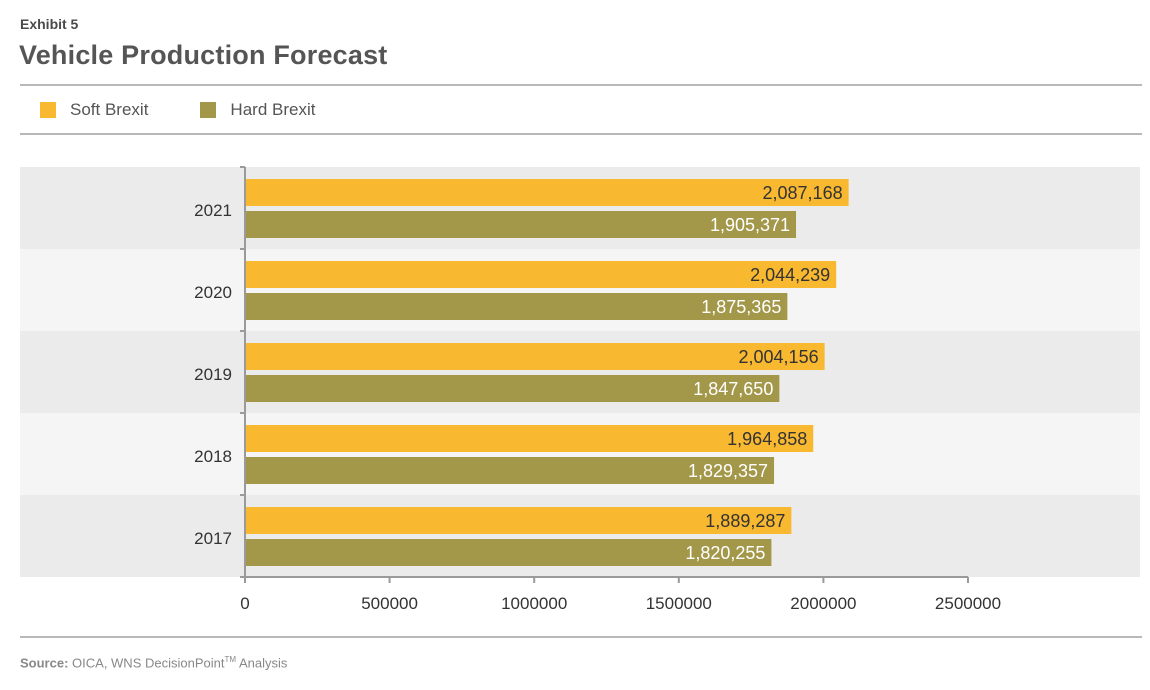 This screenshot has height=690, width=1150. I want to click on x-tick-label: 2000000, so click(823, 603).